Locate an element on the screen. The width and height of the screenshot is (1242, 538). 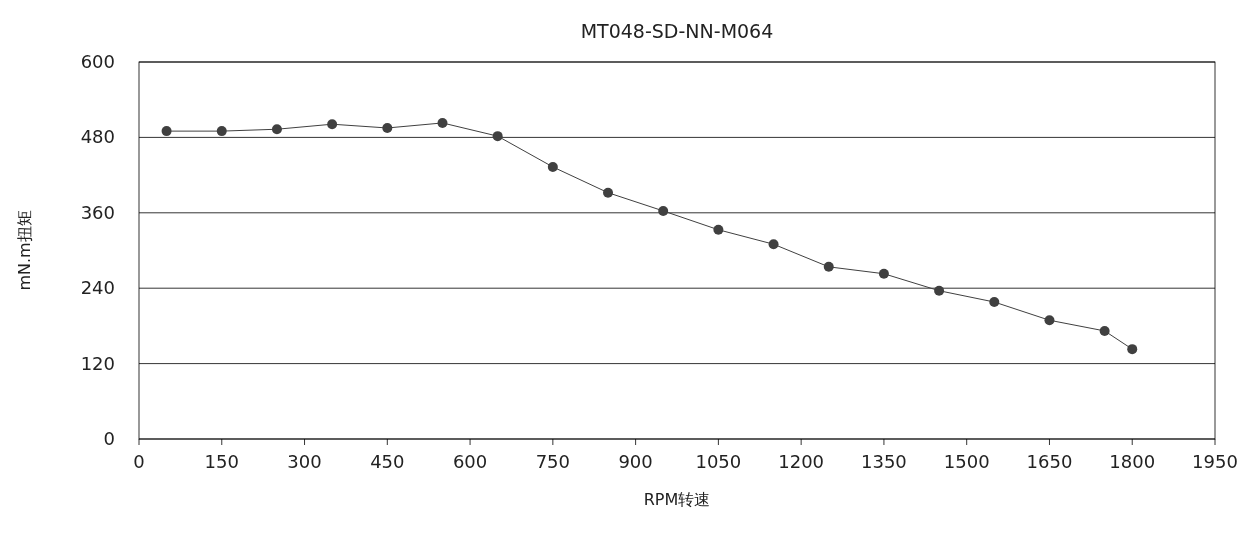
y-tick-label: 120 is located at coordinates (97, 363).